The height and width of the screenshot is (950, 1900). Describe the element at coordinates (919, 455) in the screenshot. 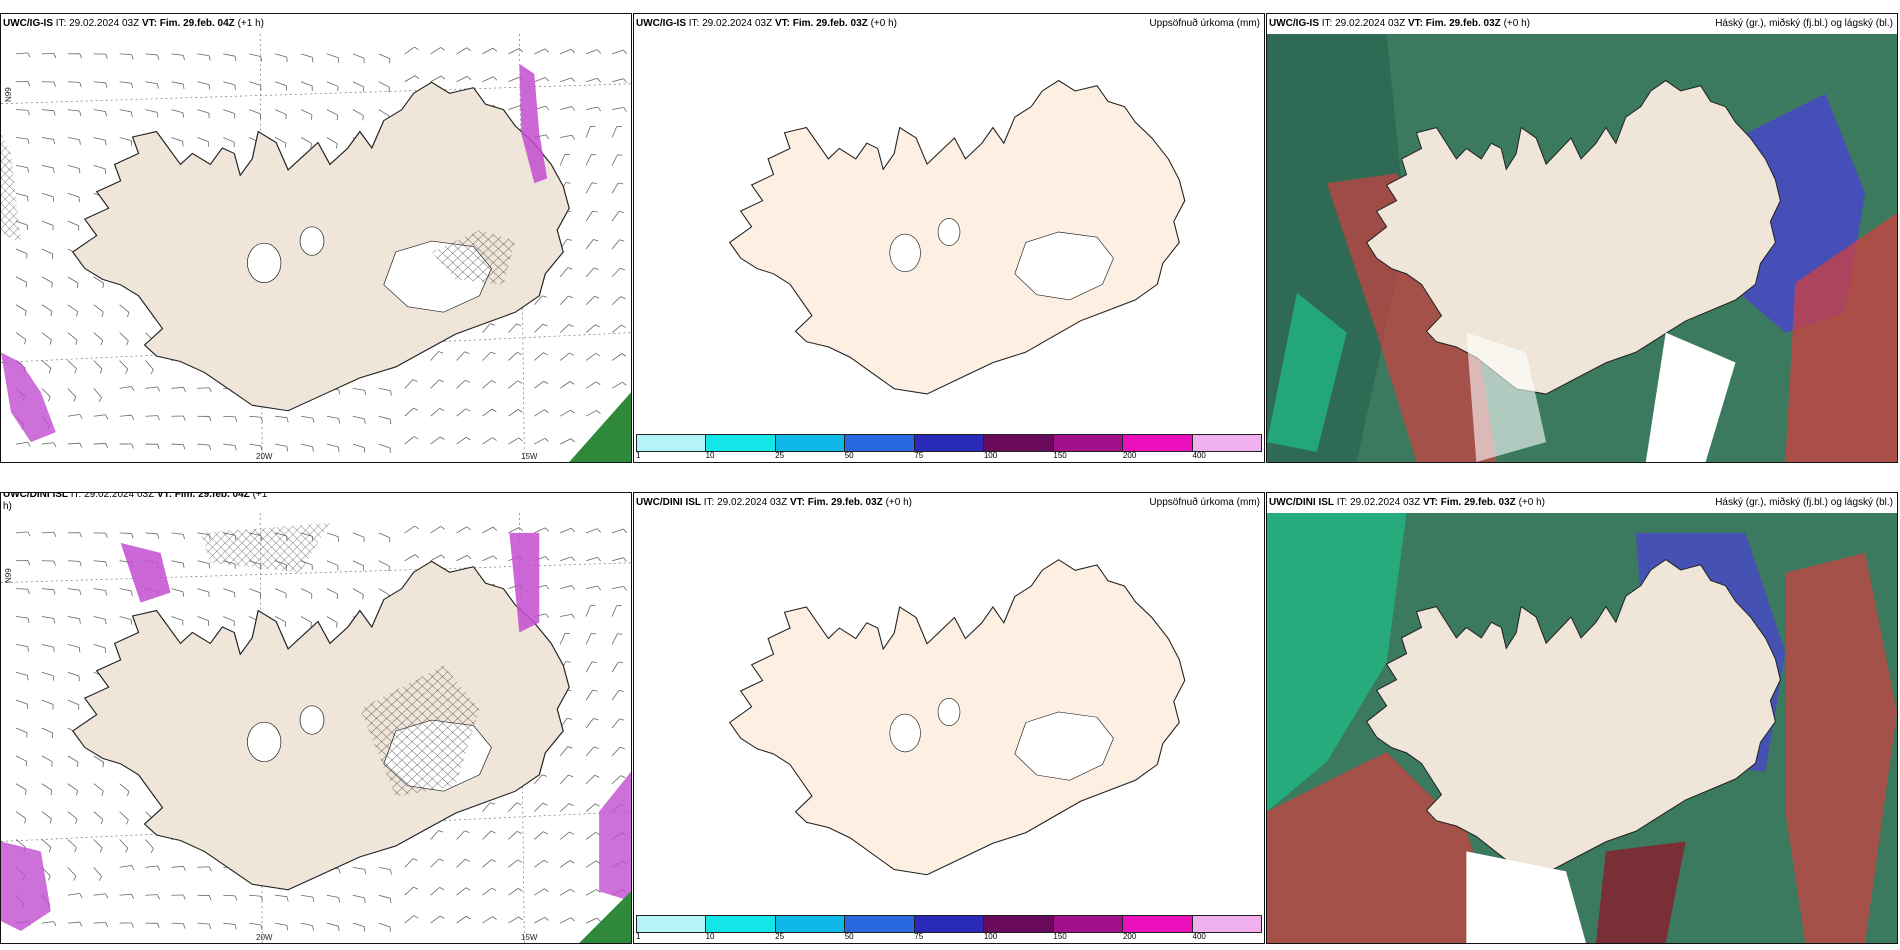

I see `colorbar-tick: 75` at that location.